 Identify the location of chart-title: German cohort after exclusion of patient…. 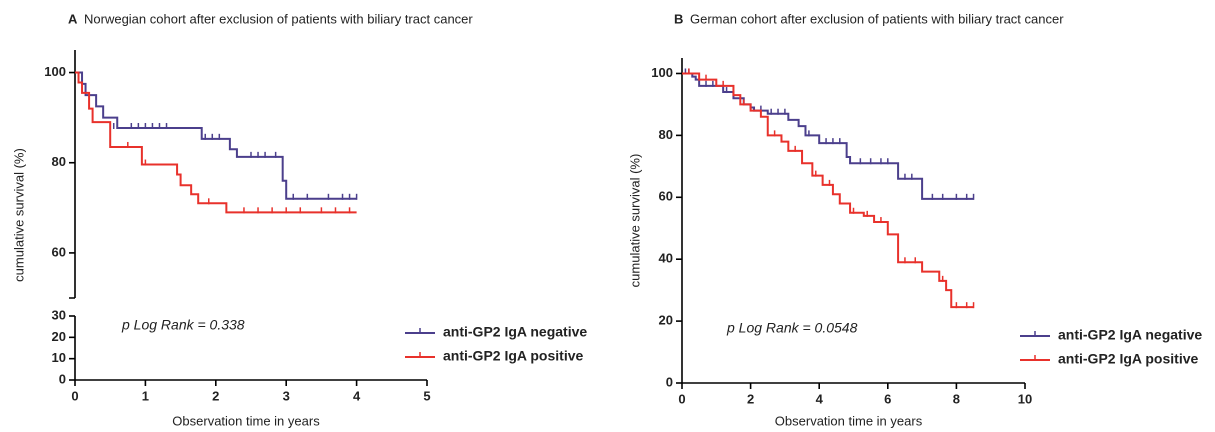
(877, 18).